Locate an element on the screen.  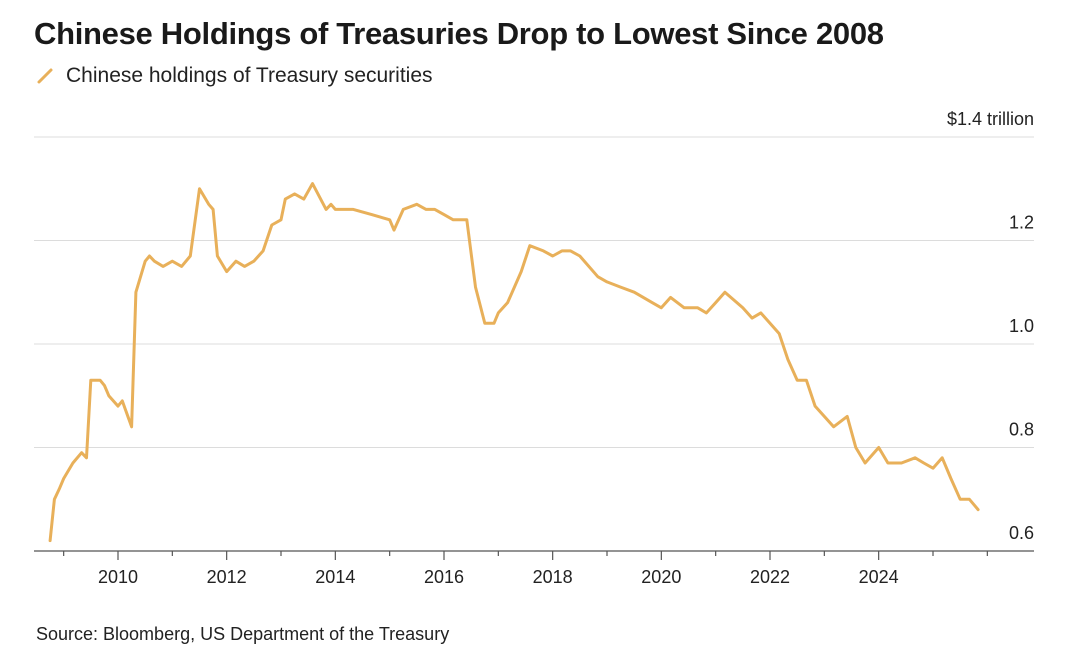
x-axis is located at coordinates (534, 555).